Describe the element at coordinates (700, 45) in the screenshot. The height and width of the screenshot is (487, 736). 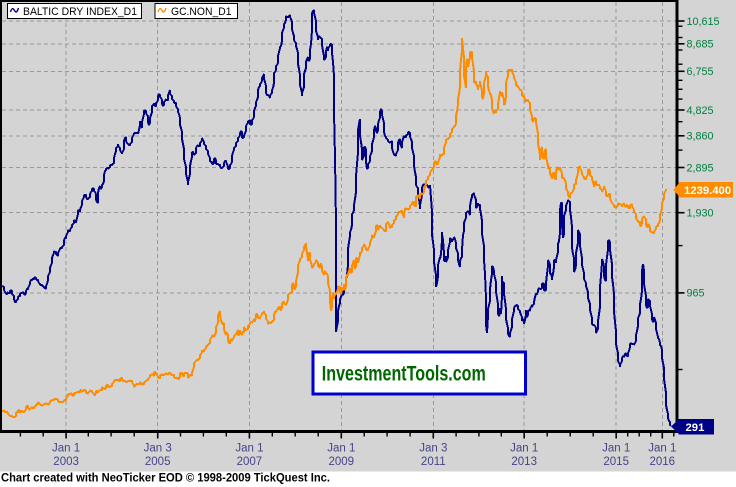
I see `svg-text: 8,685` at that location.